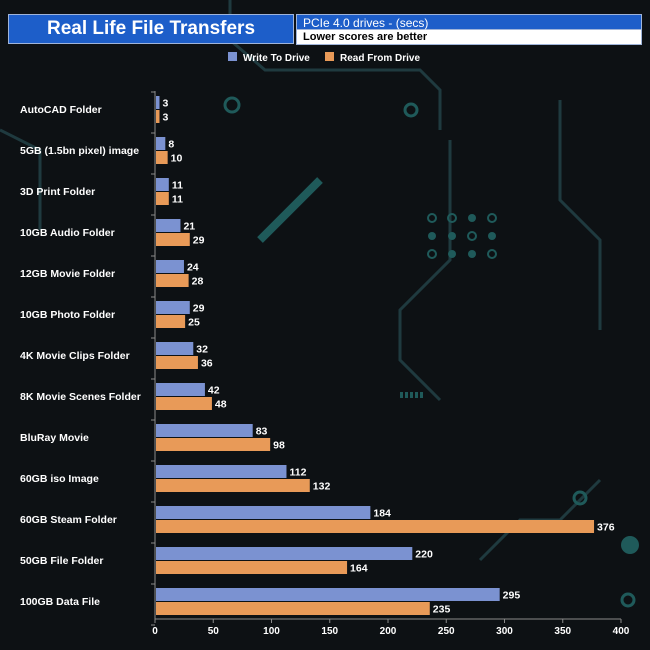 The height and width of the screenshot is (650, 650). Describe the element at coordinates (276, 58) in the screenshot. I see `legend-label-write: Write To Drive` at that location.